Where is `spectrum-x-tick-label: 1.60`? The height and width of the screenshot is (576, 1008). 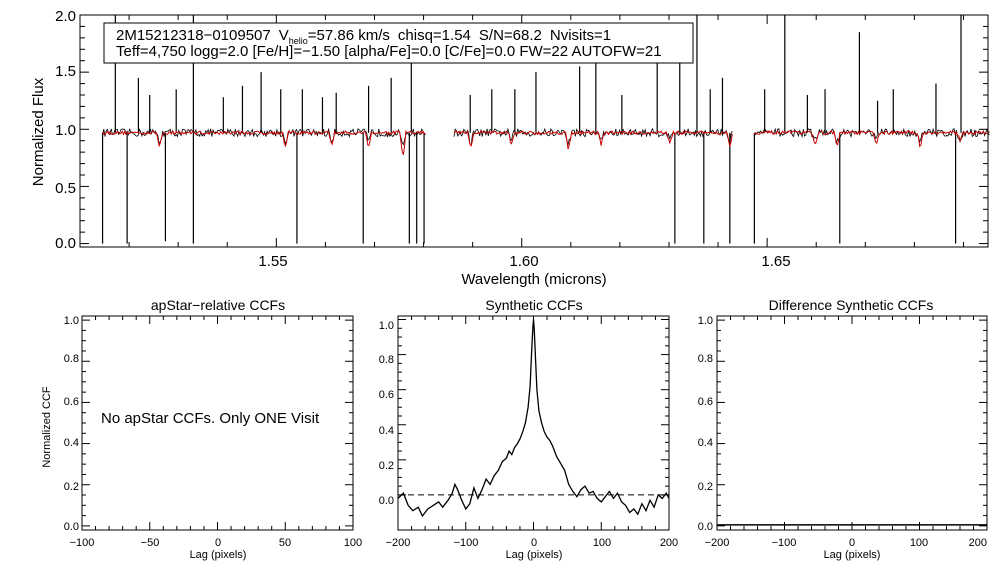
spectrum-x-tick-label: 1.60 is located at coordinates (523, 261).